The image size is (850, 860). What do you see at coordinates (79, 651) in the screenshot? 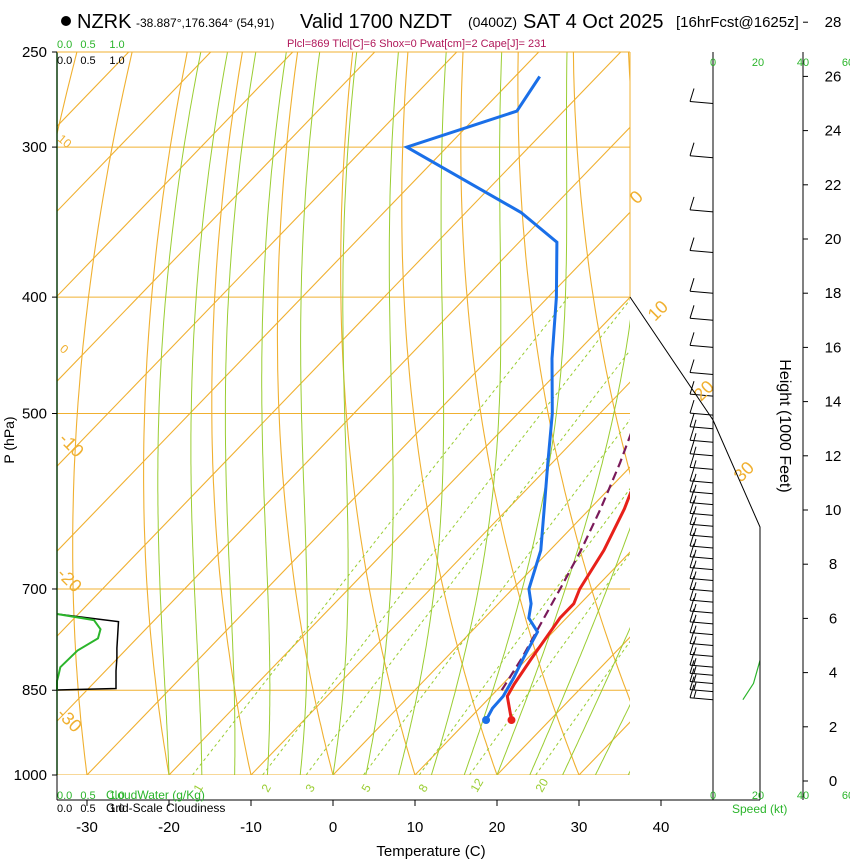
I see `cloud-water-line` at bounding box center [79, 651].